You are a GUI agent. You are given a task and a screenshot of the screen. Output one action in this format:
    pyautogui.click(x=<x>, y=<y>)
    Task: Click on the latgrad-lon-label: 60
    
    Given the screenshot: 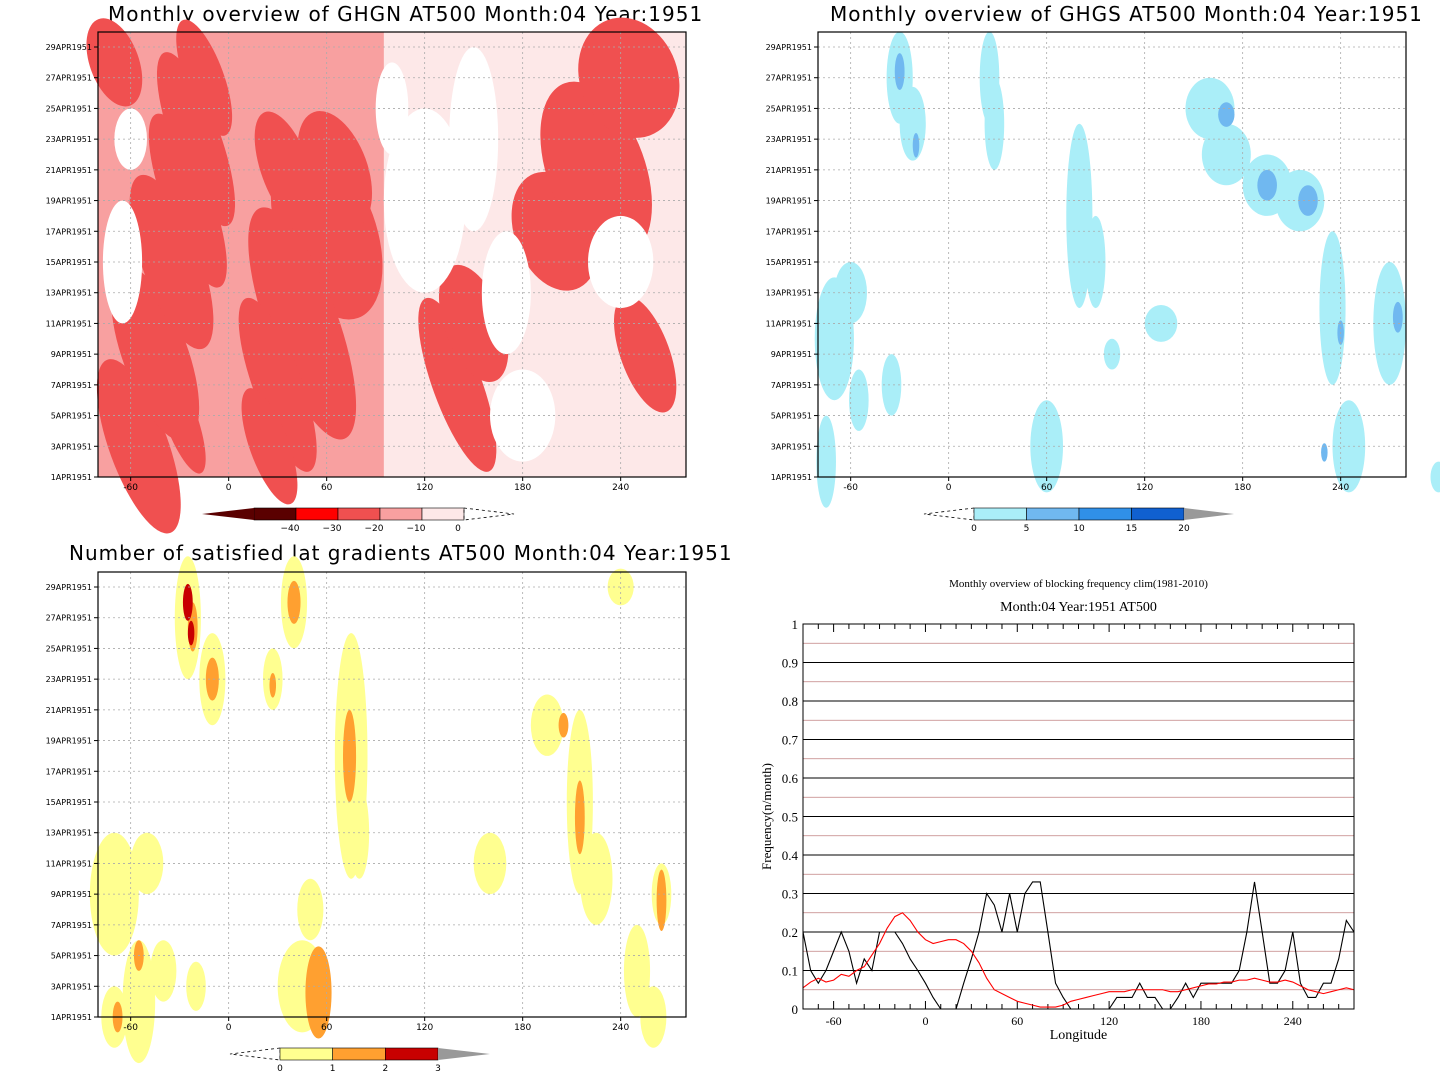 What is the action you would take?
    pyautogui.click(x=327, y=1028)
    